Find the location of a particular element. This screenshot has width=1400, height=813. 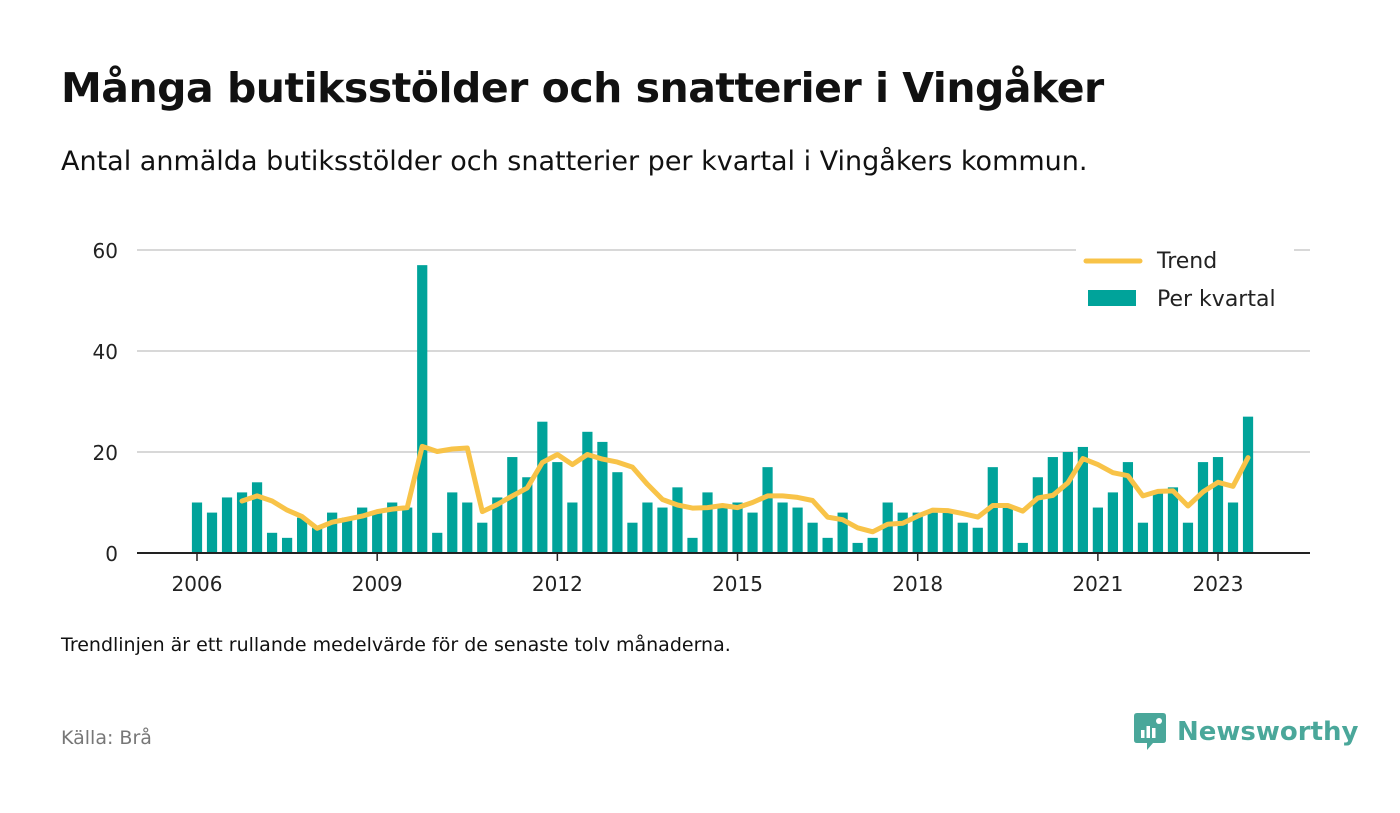

source: Källa: Brå is located at coordinates (106, 738).